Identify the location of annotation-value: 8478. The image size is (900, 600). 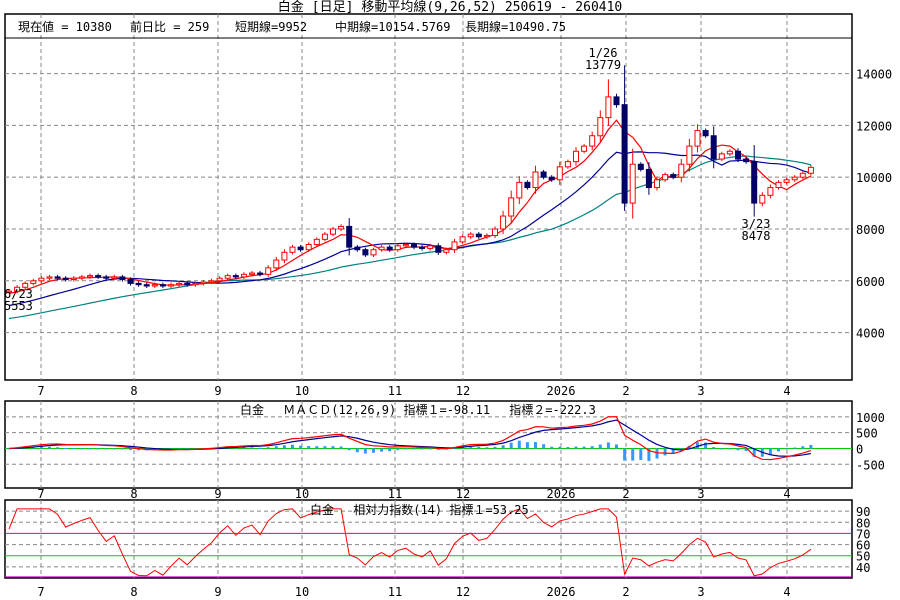
(756, 236).